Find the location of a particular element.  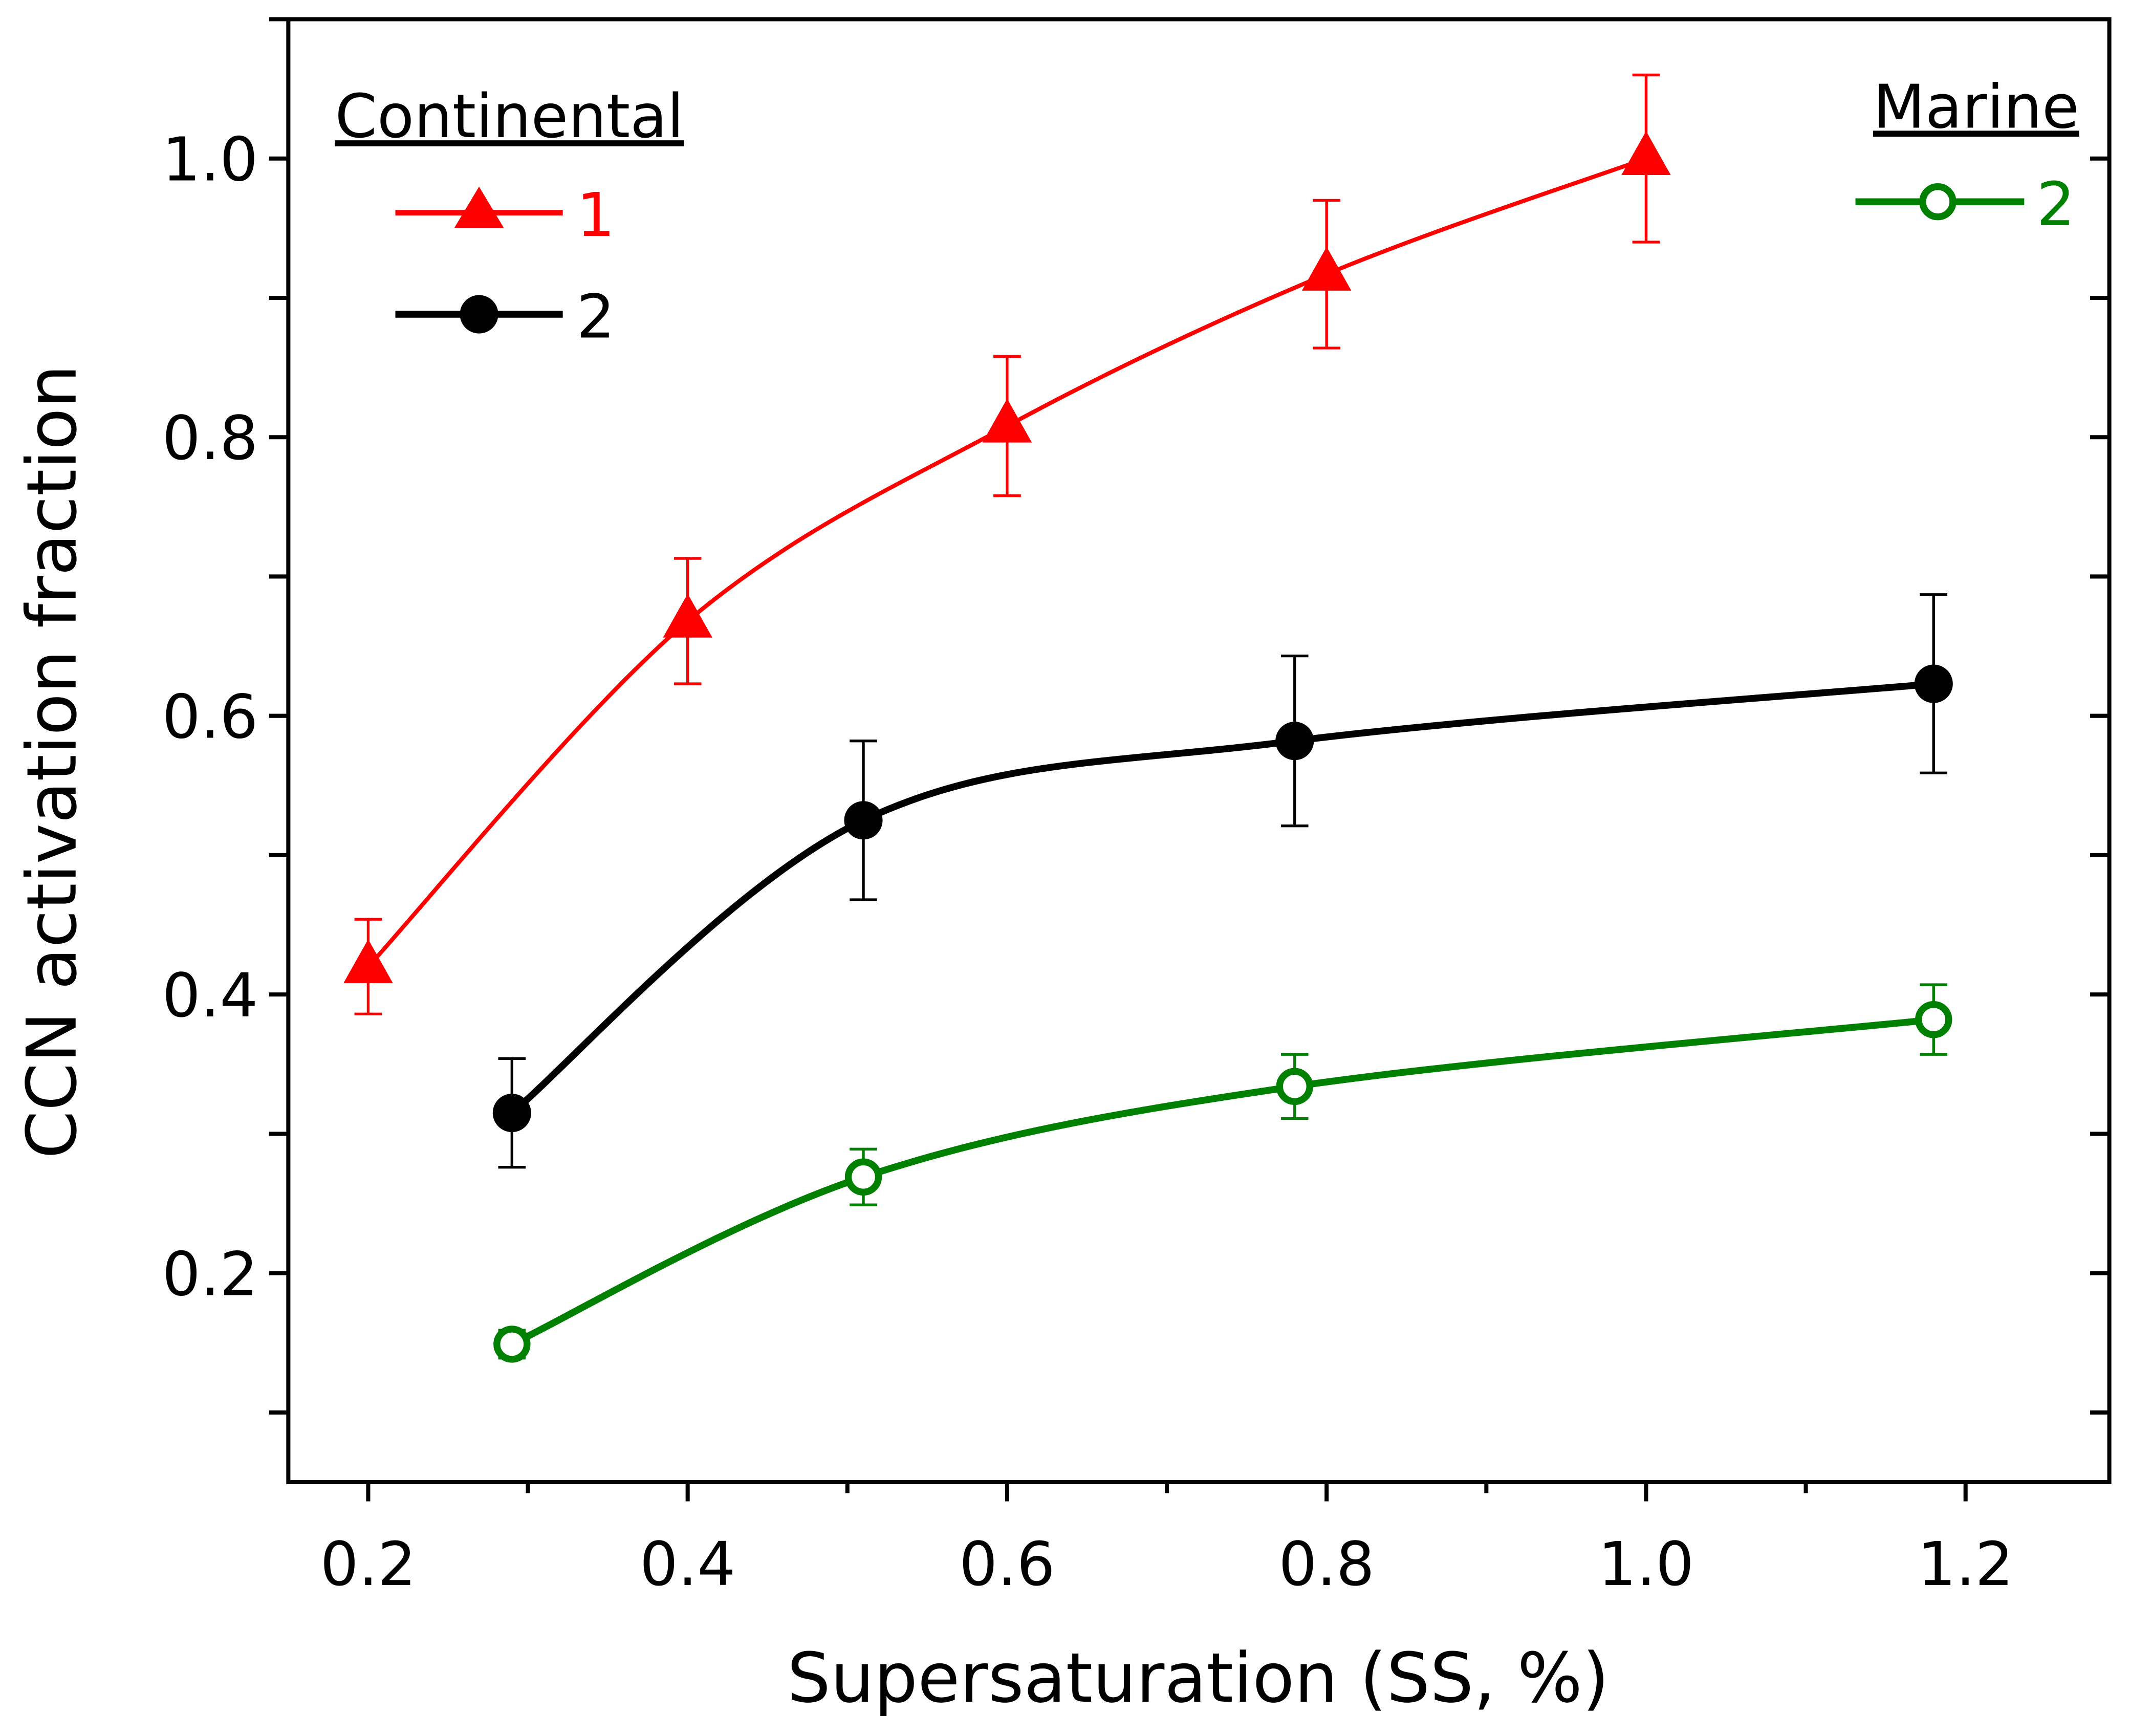

legend-marine: Marine 2 is located at coordinates (1967, 155).